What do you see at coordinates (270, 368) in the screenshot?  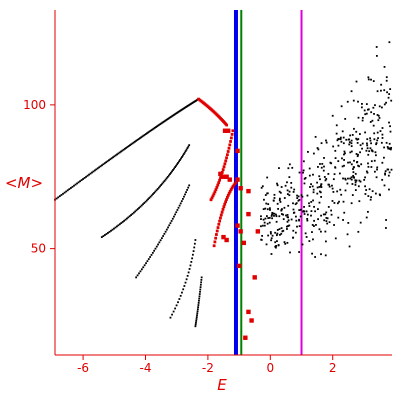 I see `x-tick-label: 0` at bounding box center [270, 368].